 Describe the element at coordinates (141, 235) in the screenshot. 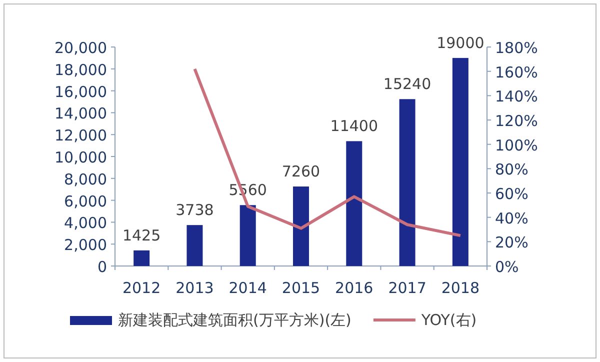

I see `data-label: 1425` at that location.